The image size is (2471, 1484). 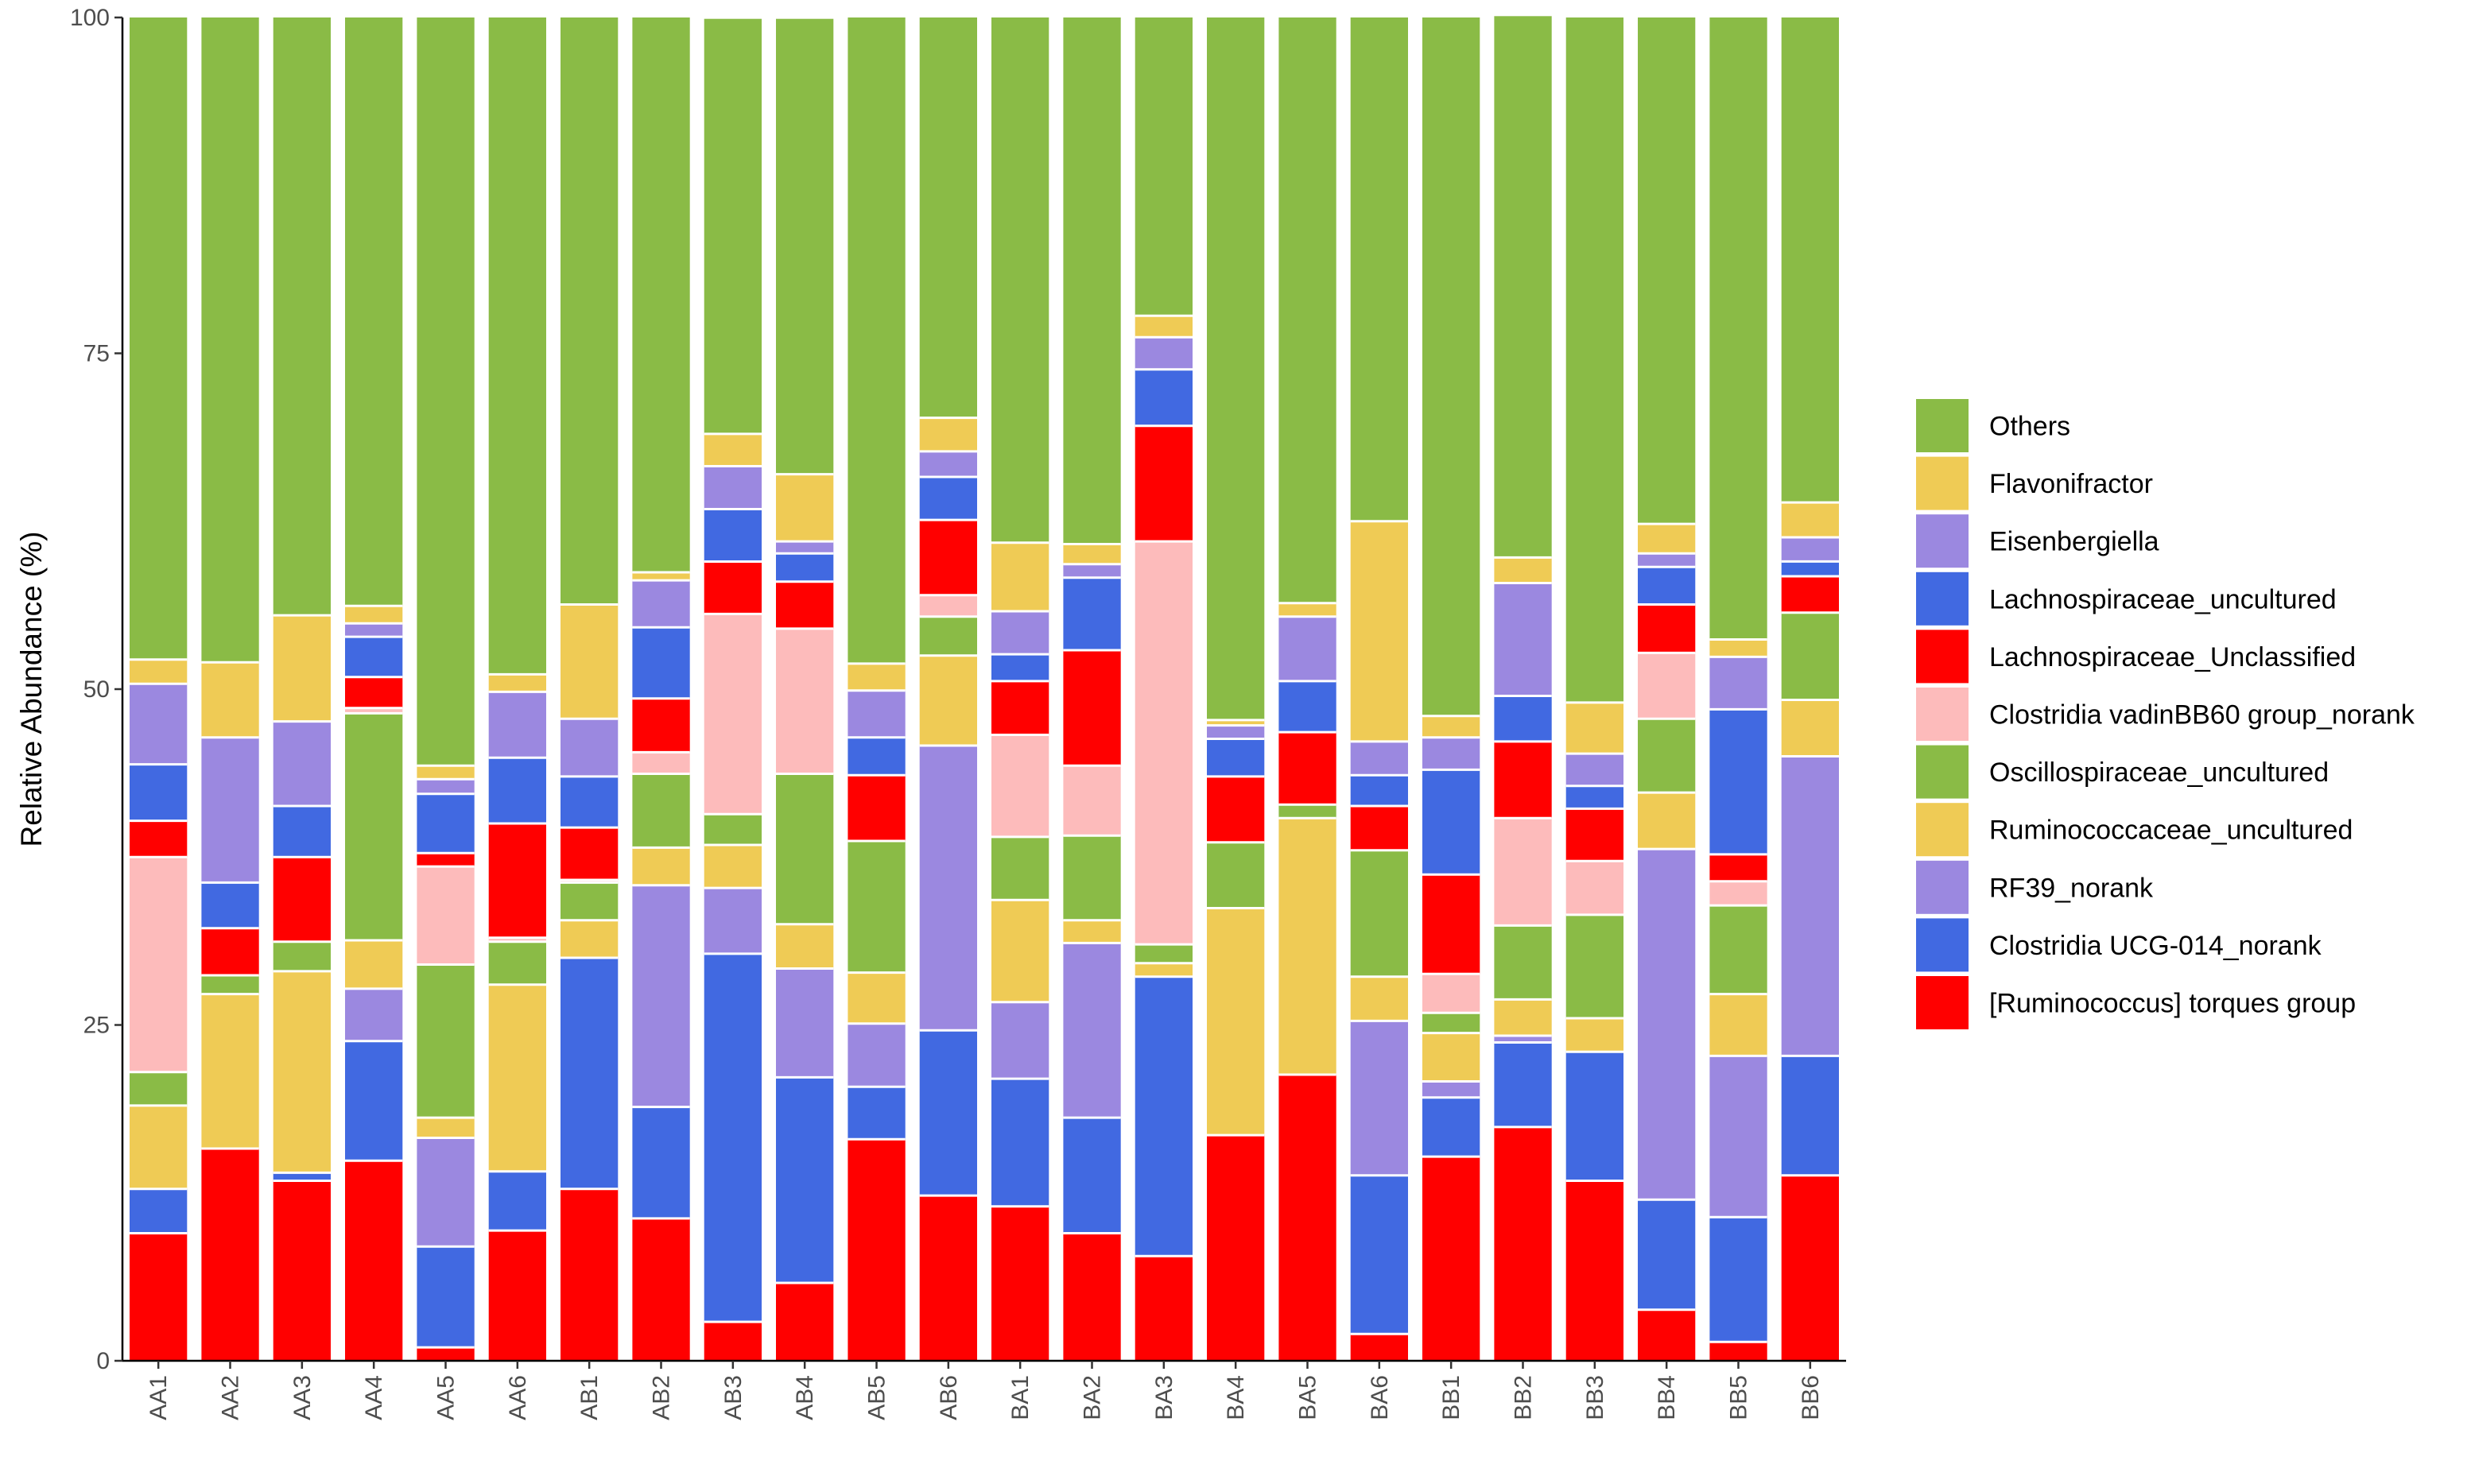 What do you see at coordinates (1451, 1398) in the screenshot?
I see `x-tick-label: BB1` at bounding box center [1451, 1398].